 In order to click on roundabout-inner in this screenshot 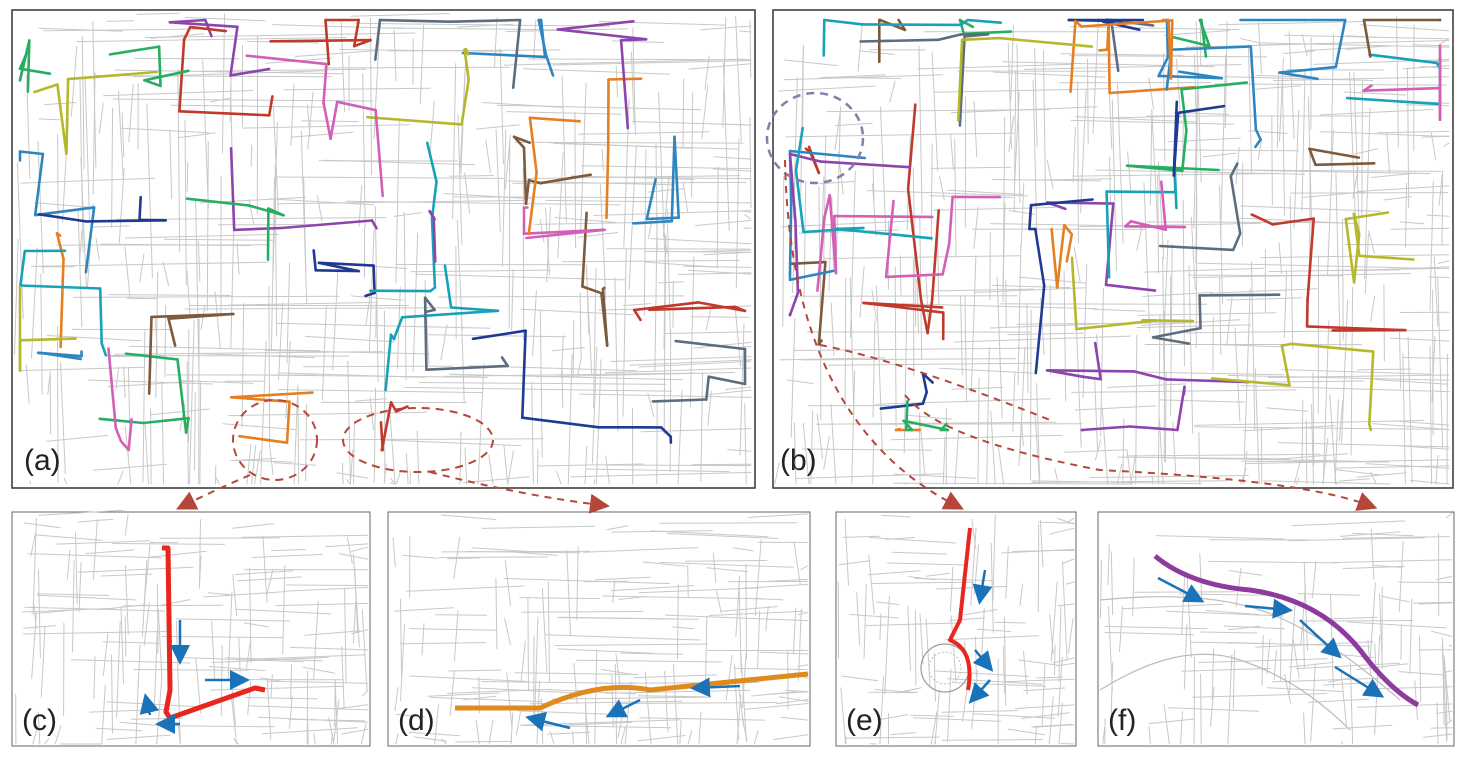, I will do `click(945, 668)`.